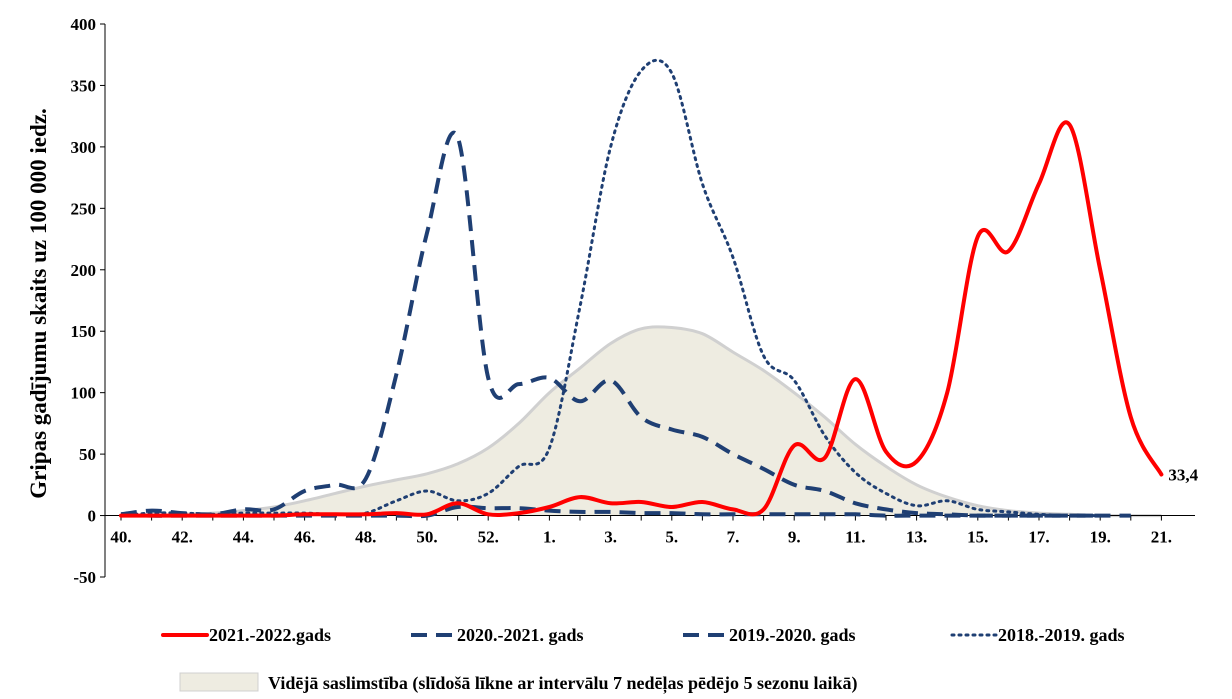 The height and width of the screenshot is (699, 1232). What do you see at coordinates (120, 537) in the screenshot?
I see `x-tick-label: 40.` at bounding box center [120, 537].